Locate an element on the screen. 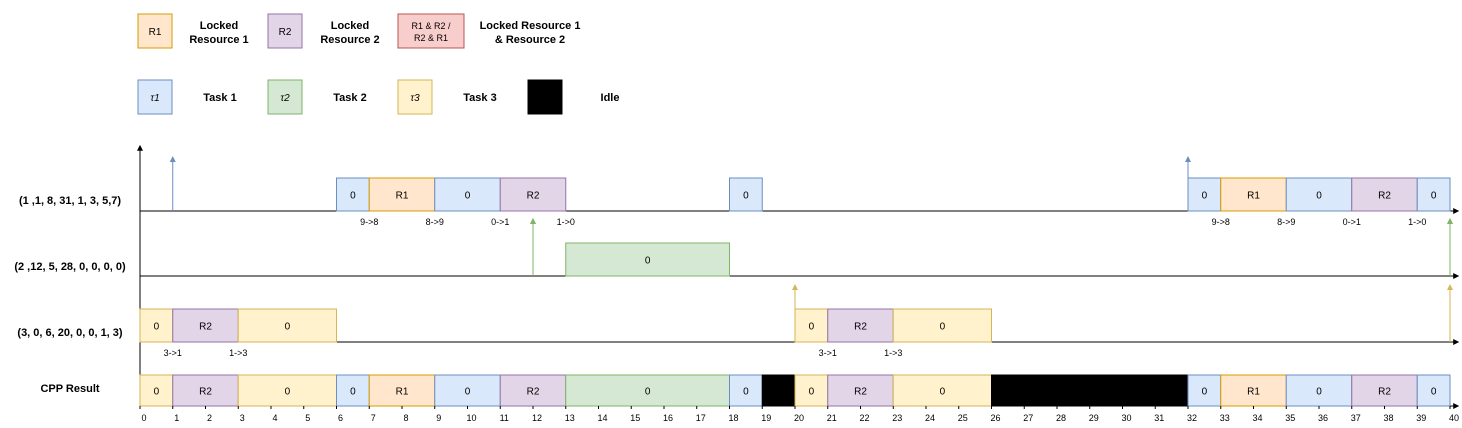 This screenshot has width=1462, height=428. time-tick-label: 3 is located at coordinates (242, 418).